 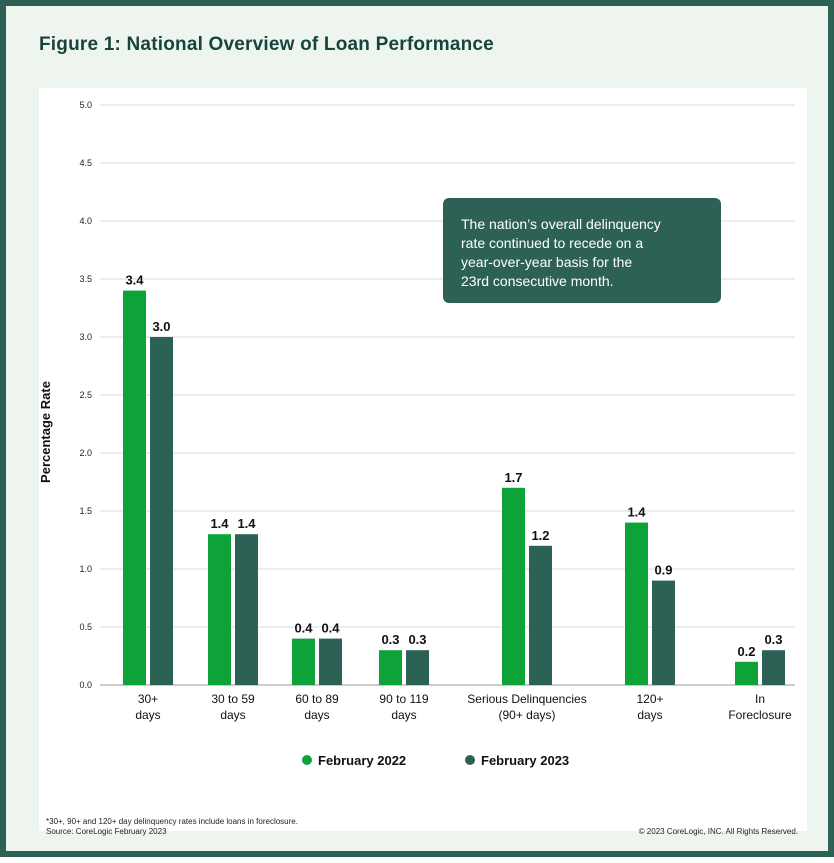 I want to click on legend-swatch-2022, so click(x=307, y=760).